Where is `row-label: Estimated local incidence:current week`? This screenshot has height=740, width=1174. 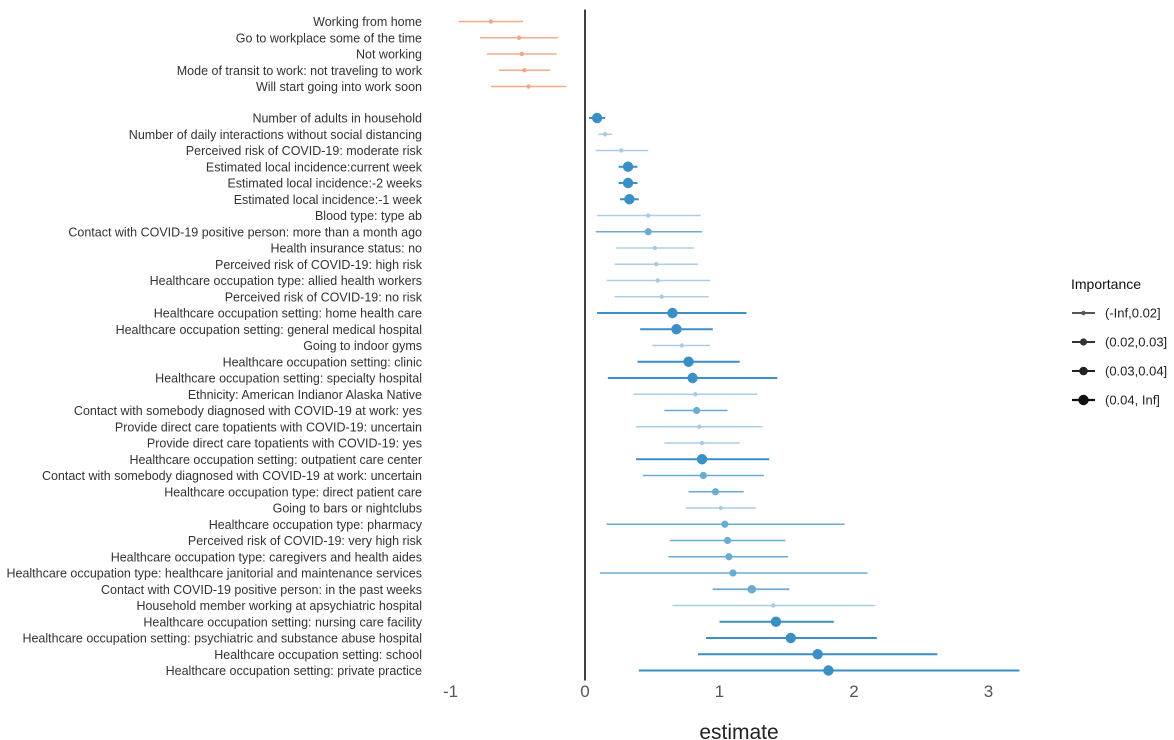
row-label: Estimated local incidence:current week is located at coordinates (314, 167).